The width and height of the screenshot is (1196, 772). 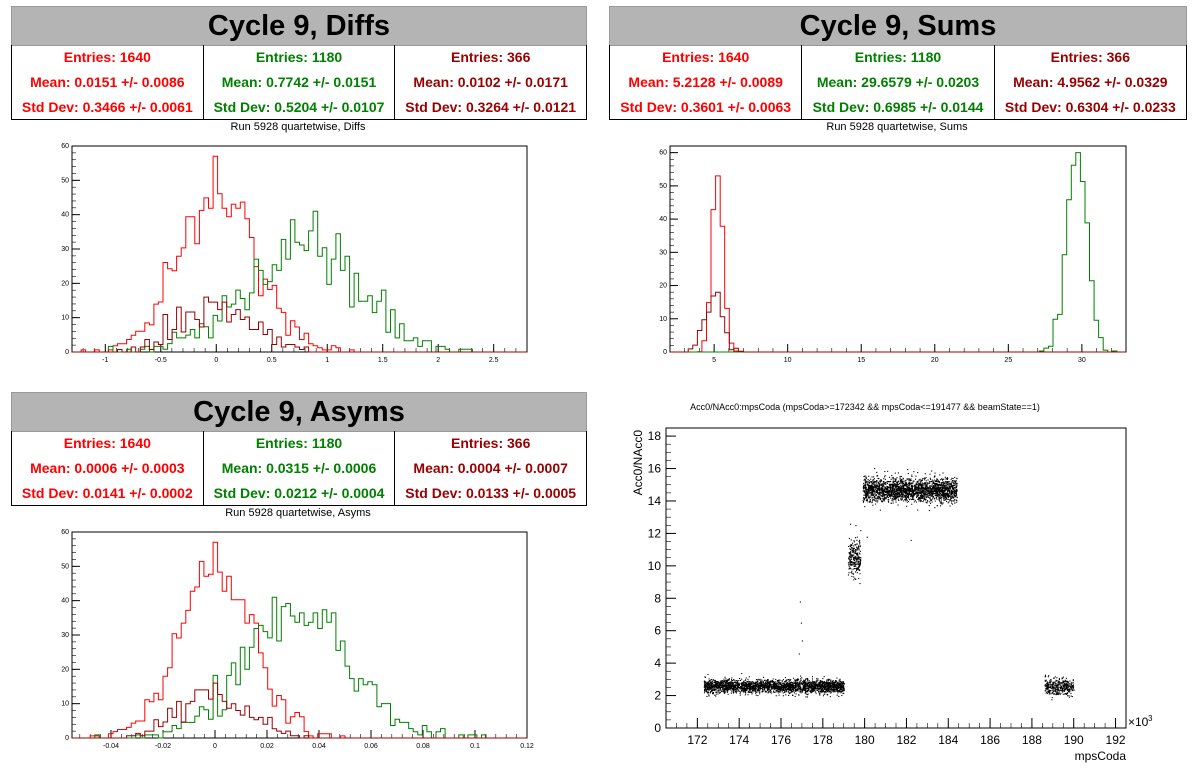 What do you see at coordinates (107, 107) in the screenshot?
I see `stat-std: Std Dev: 0.3466 +/- 0.0061` at bounding box center [107, 107].